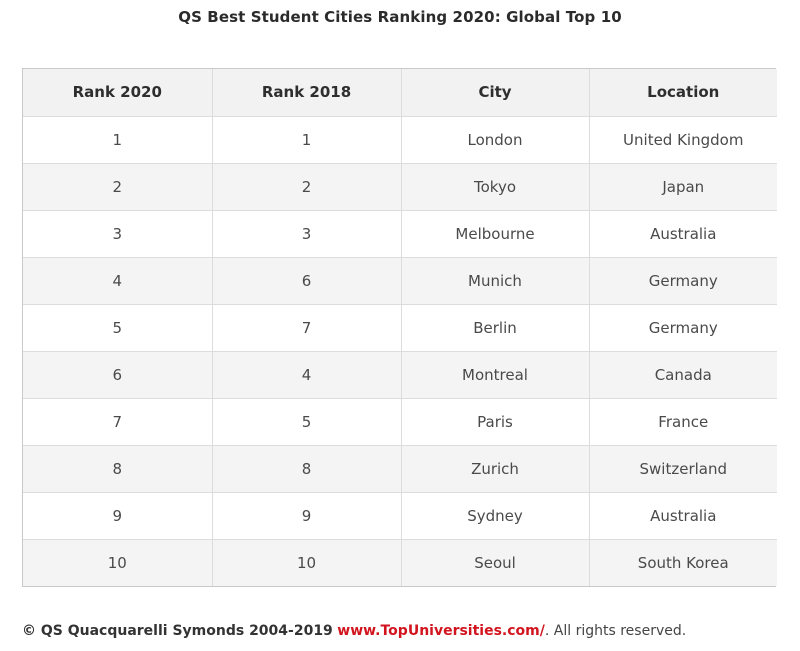  What do you see at coordinates (495, 422) in the screenshot?
I see `cell-city: Paris` at bounding box center [495, 422].